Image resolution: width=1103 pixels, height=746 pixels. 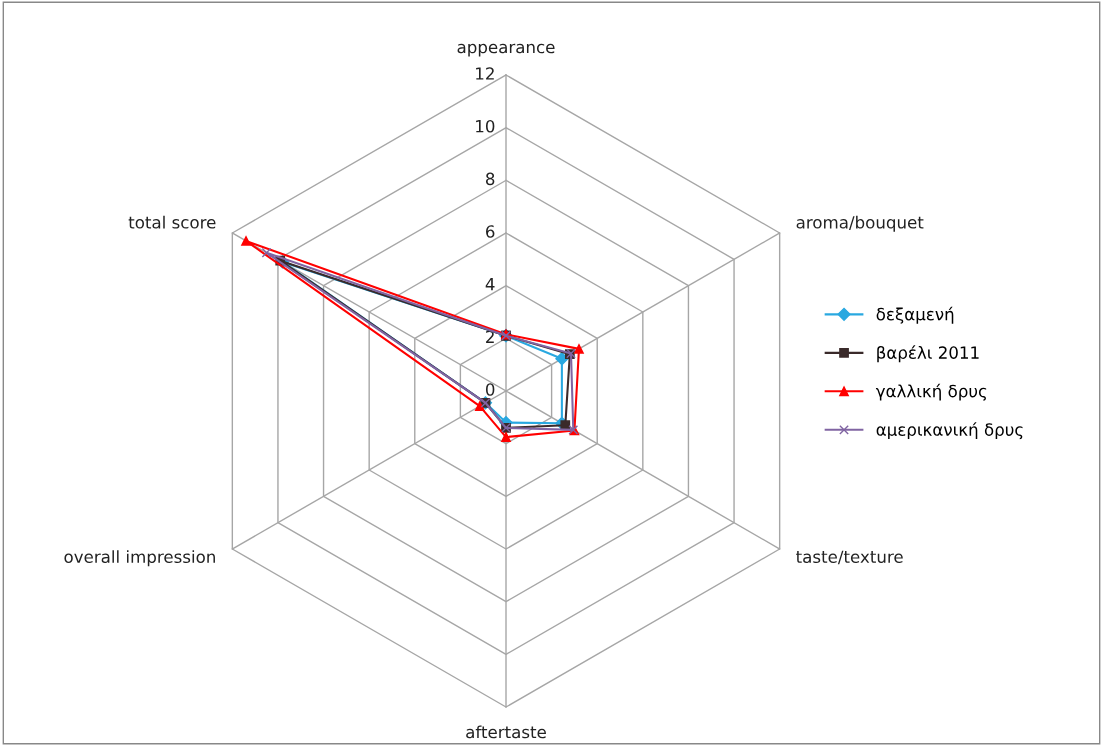 What do you see at coordinates (506, 50) in the screenshot?
I see `spoke-label: appearance` at bounding box center [506, 50].